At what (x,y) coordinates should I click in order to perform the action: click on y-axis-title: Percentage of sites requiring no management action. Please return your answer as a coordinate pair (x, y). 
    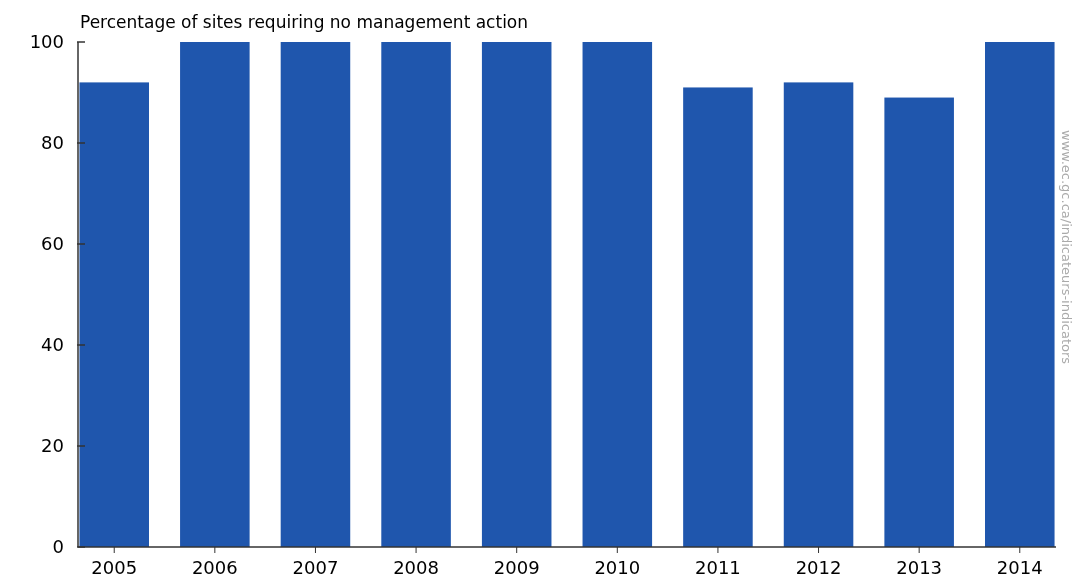
    Looking at the image, I should click on (304, 22).